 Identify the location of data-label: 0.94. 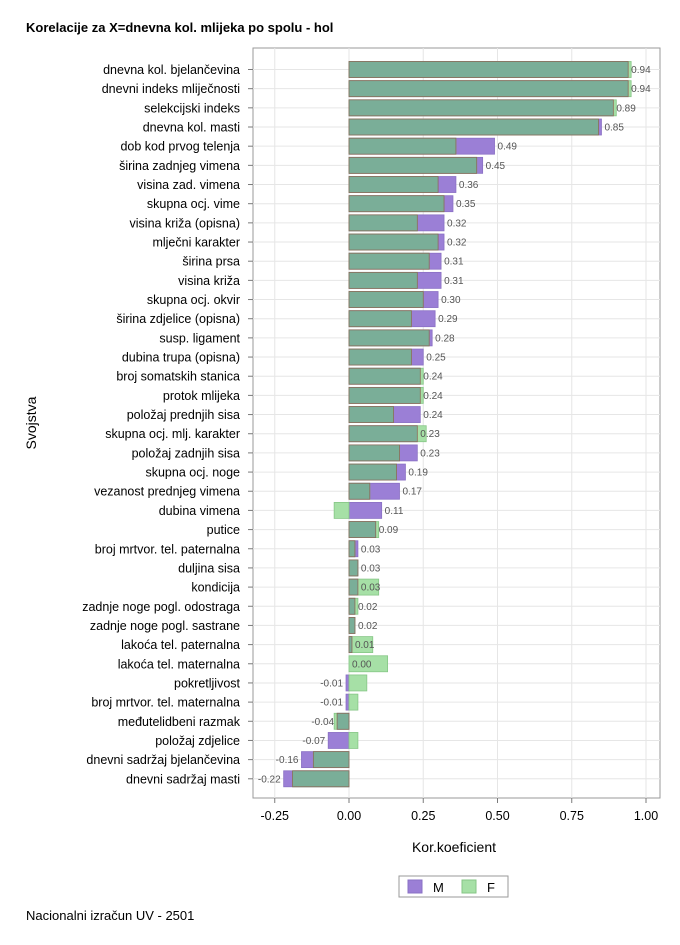
(641, 89).